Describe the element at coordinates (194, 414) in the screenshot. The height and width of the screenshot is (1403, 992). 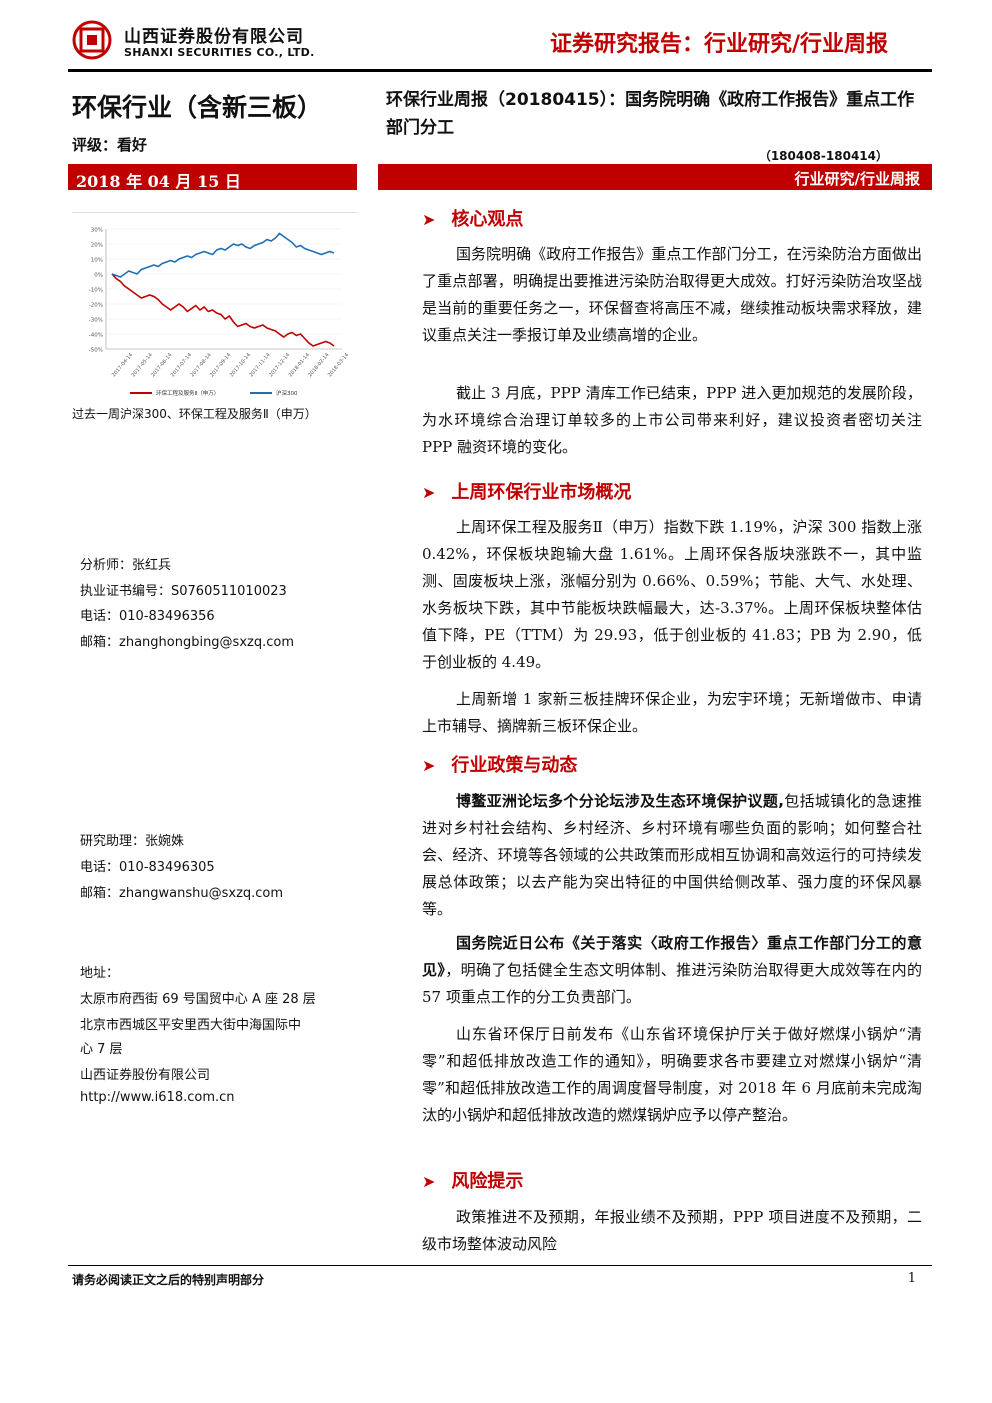
I see `chart-caption: 过去一周沪深300、环保工程及服务Ⅱ（申万）` at that location.